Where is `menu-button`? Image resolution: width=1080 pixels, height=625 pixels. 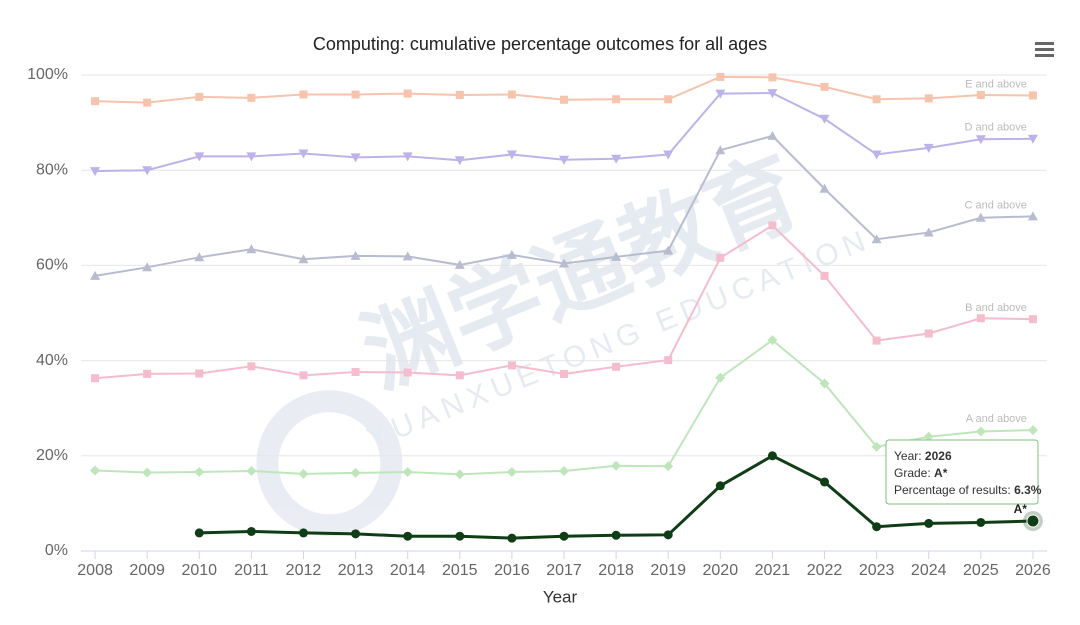 menu-button is located at coordinates (1044, 49).